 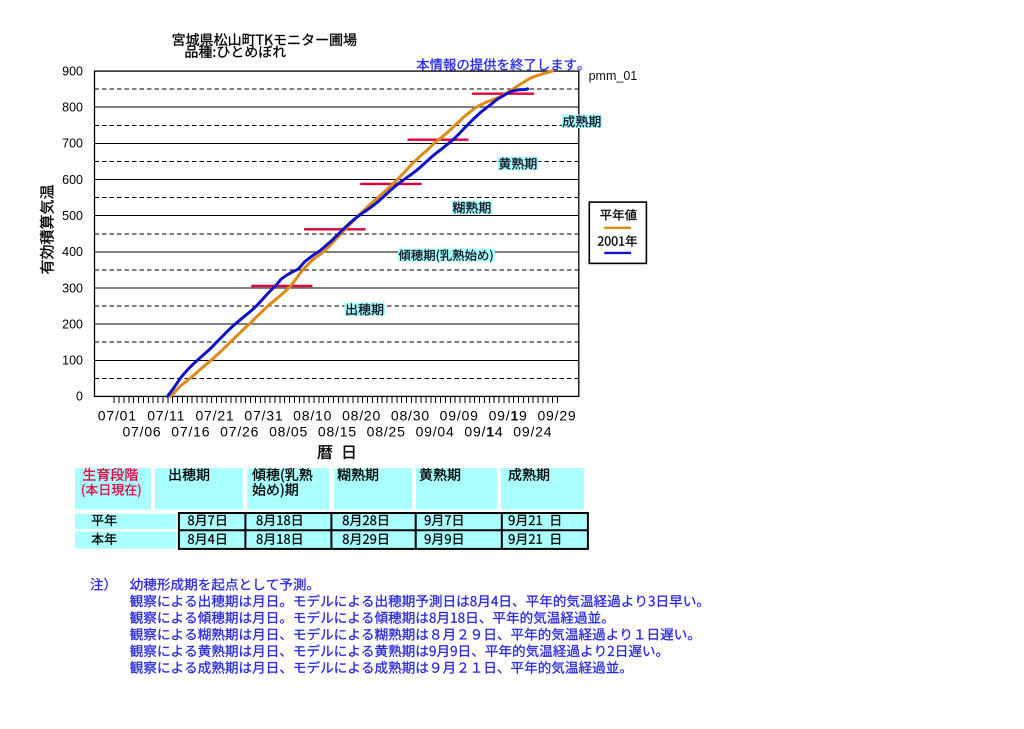 I want to click on svg-text: 07/21, so click(x=214, y=416).